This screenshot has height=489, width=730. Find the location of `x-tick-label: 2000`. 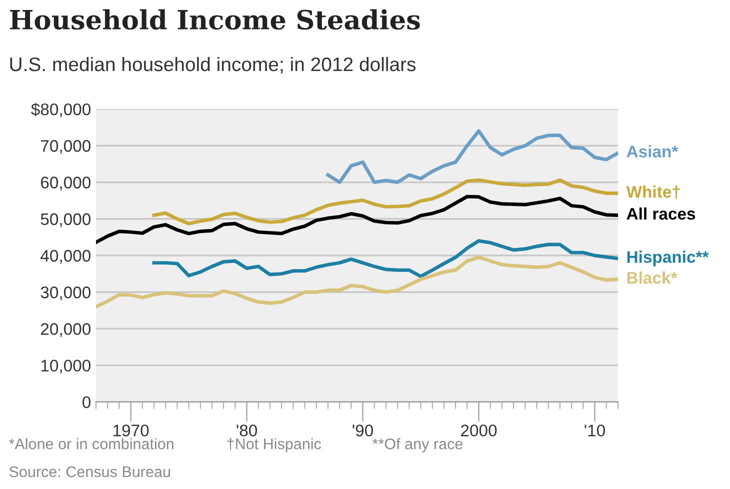

x-tick-label: 2000 is located at coordinates (479, 430).